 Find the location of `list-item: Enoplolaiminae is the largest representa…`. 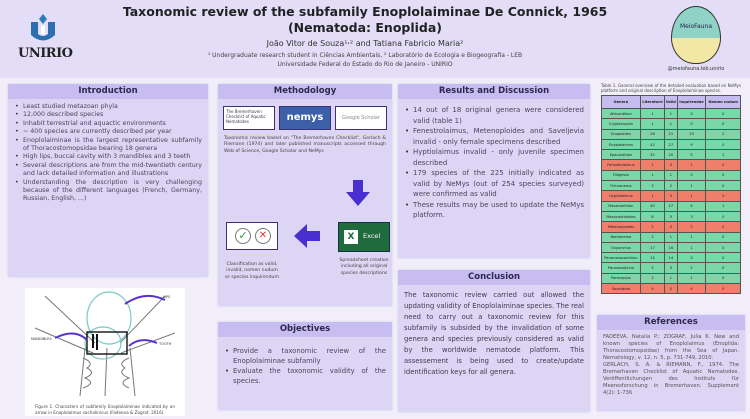

list-item: Enoplolaiminae is the largest representa… is located at coordinates (108, 145).